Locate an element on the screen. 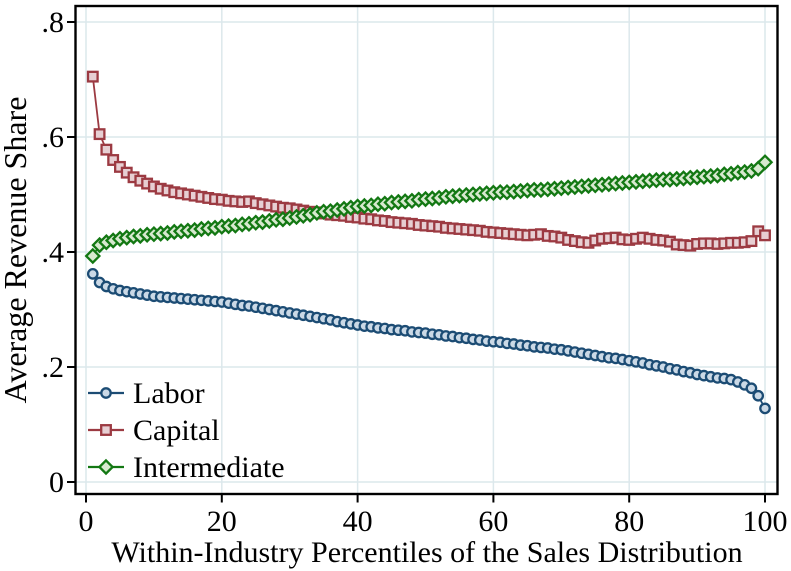 The width and height of the screenshot is (791, 571). y-axis-title: Average Revenue Share is located at coordinates (16, 250).